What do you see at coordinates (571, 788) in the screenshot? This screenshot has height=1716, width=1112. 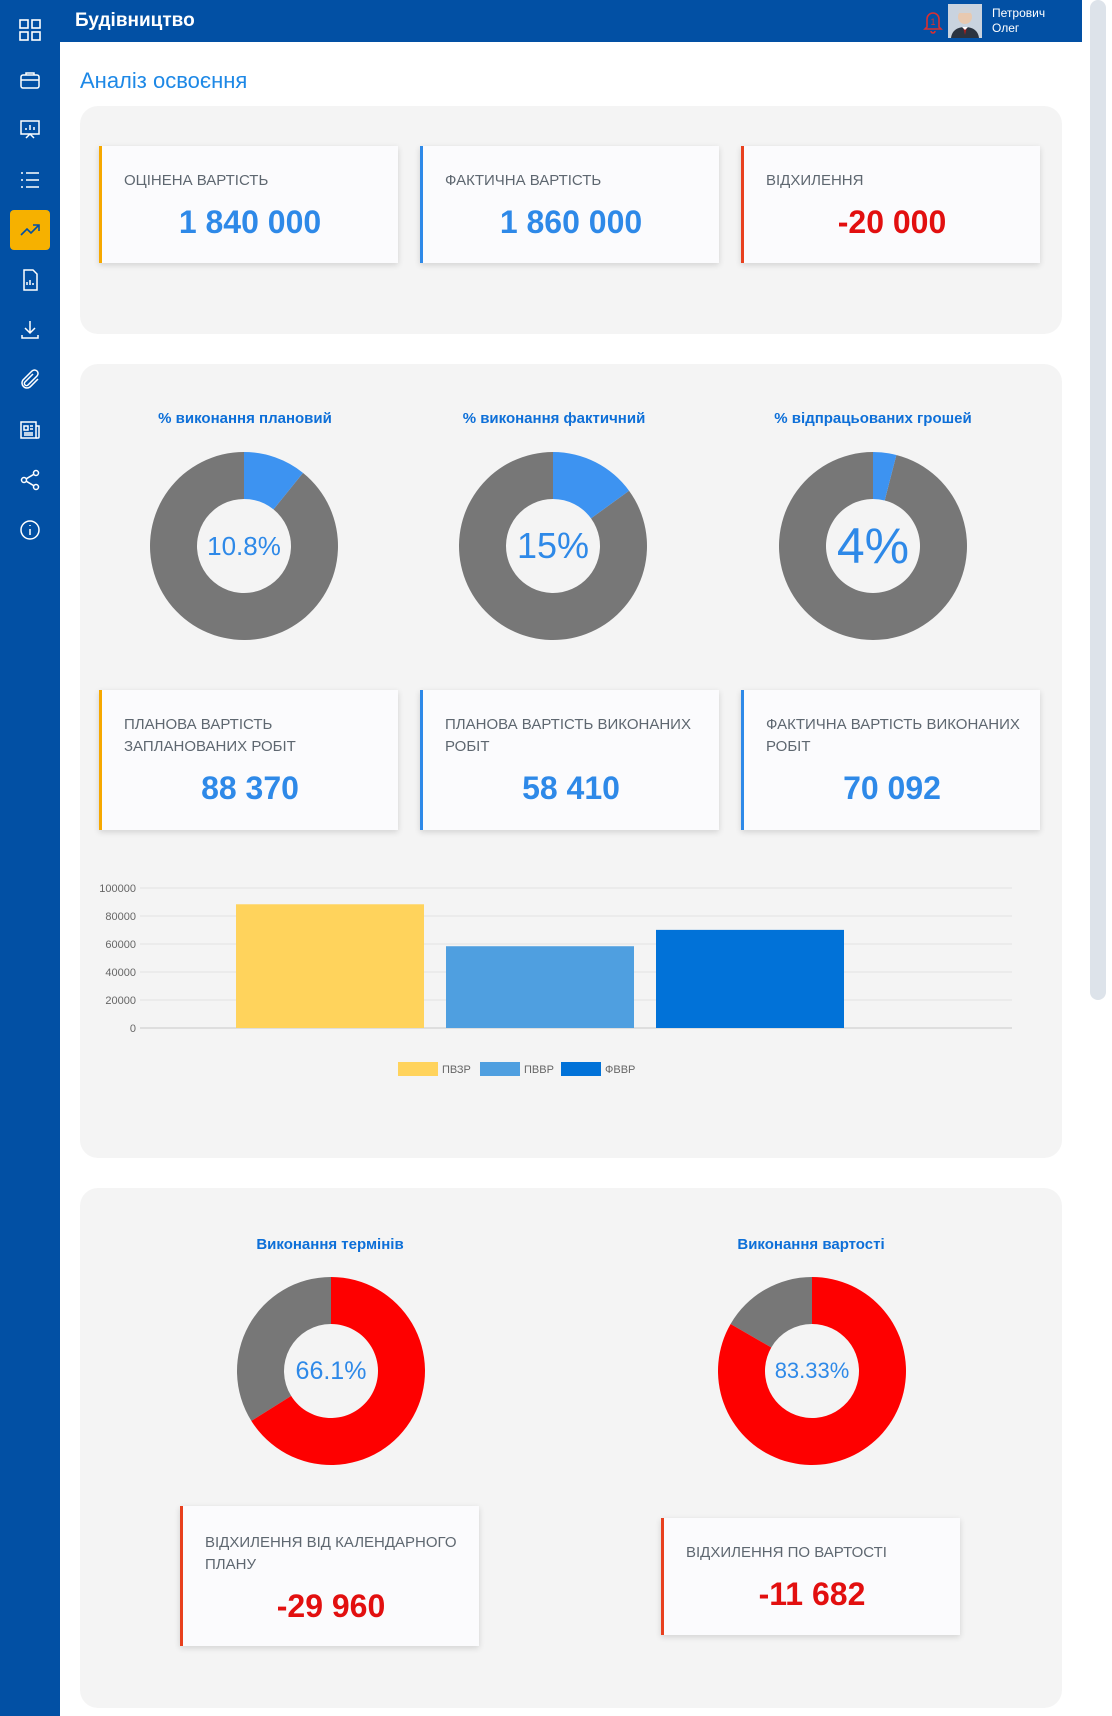 I see `card-value: 58 410` at bounding box center [571, 788].